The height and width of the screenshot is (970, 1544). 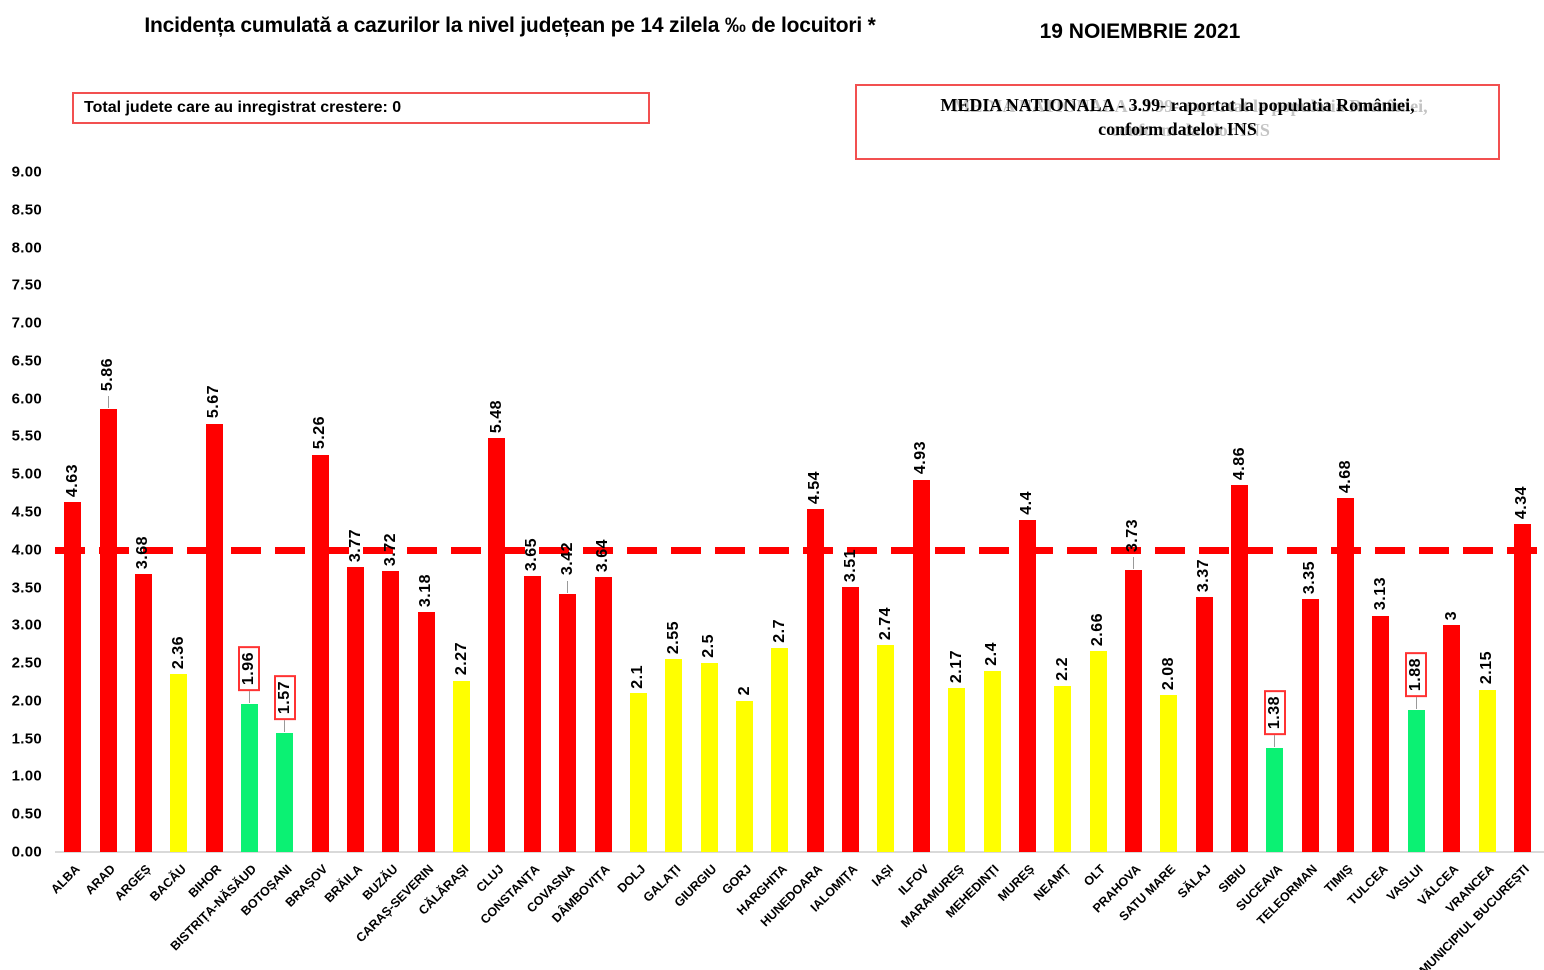 I want to click on bar-prahova, so click(x=1133, y=711).